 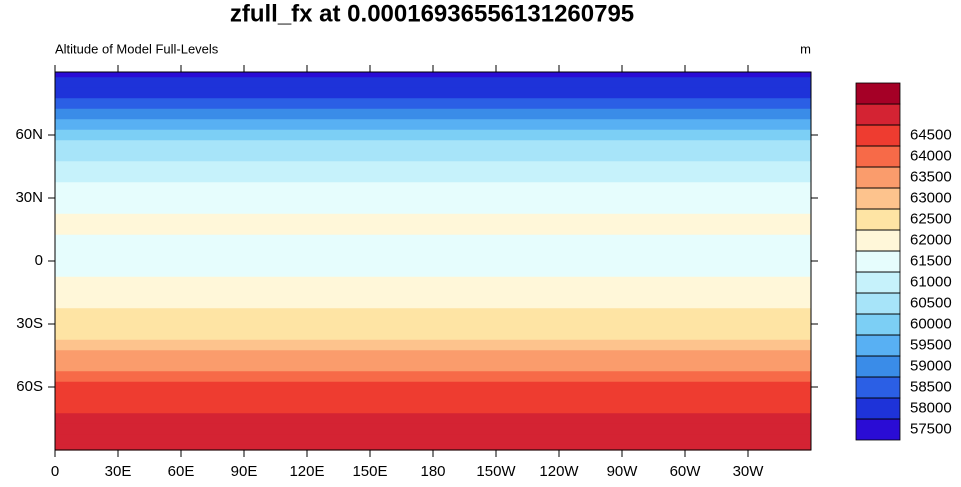 I want to click on x-tick-label: 180, so click(x=432, y=471).